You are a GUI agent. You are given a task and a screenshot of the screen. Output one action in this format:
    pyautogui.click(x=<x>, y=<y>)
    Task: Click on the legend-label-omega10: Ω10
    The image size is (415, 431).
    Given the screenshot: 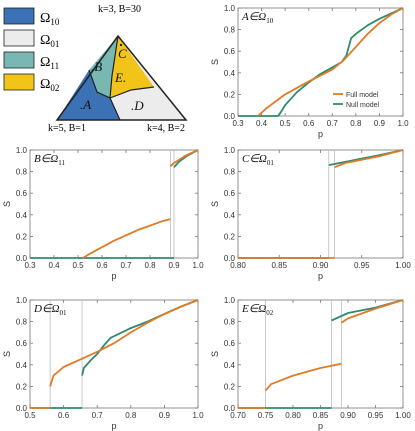 What is the action you would take?
    pyautogui.click(x=50, y=19)
    